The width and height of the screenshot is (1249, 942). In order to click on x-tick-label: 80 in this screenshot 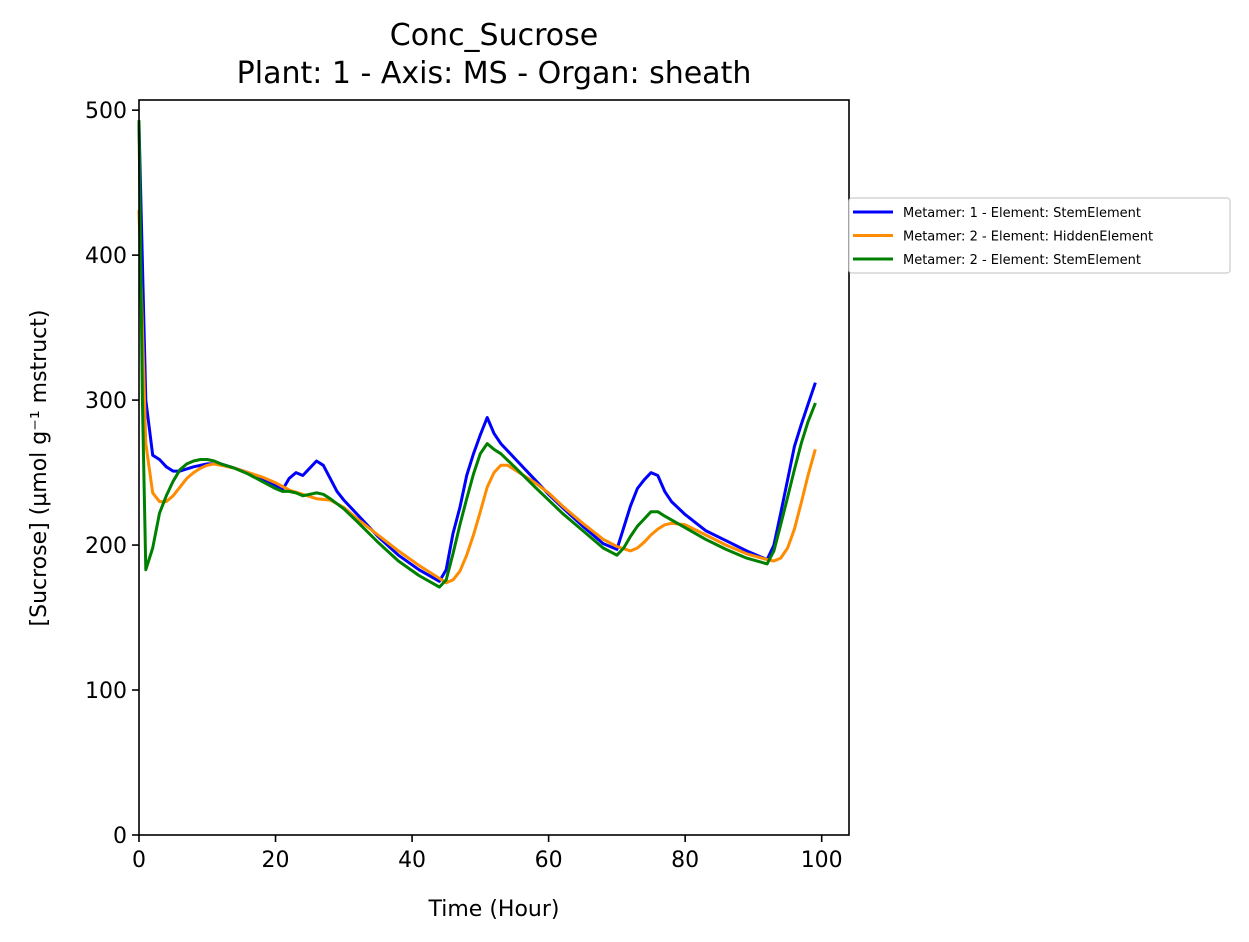, I will do `click(685, 860)`.